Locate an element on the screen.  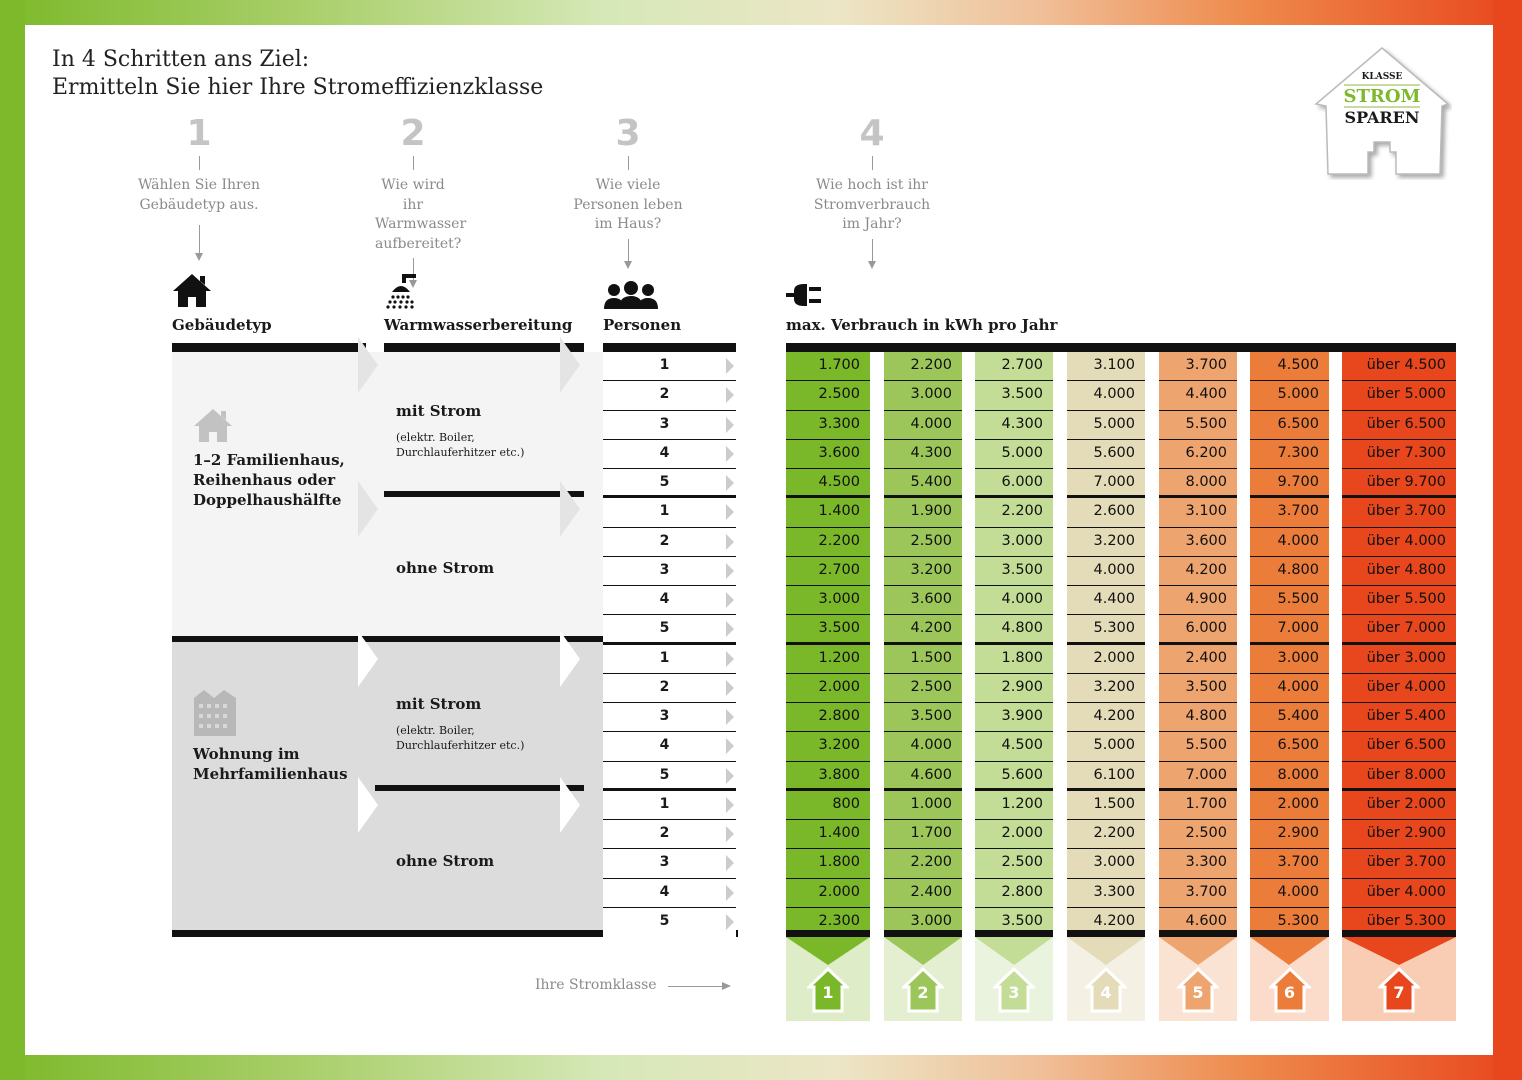
water-with-power-note: (elektr. Boiler, Durchlauferhitzer etc.) is located at coordinates (460, 445).